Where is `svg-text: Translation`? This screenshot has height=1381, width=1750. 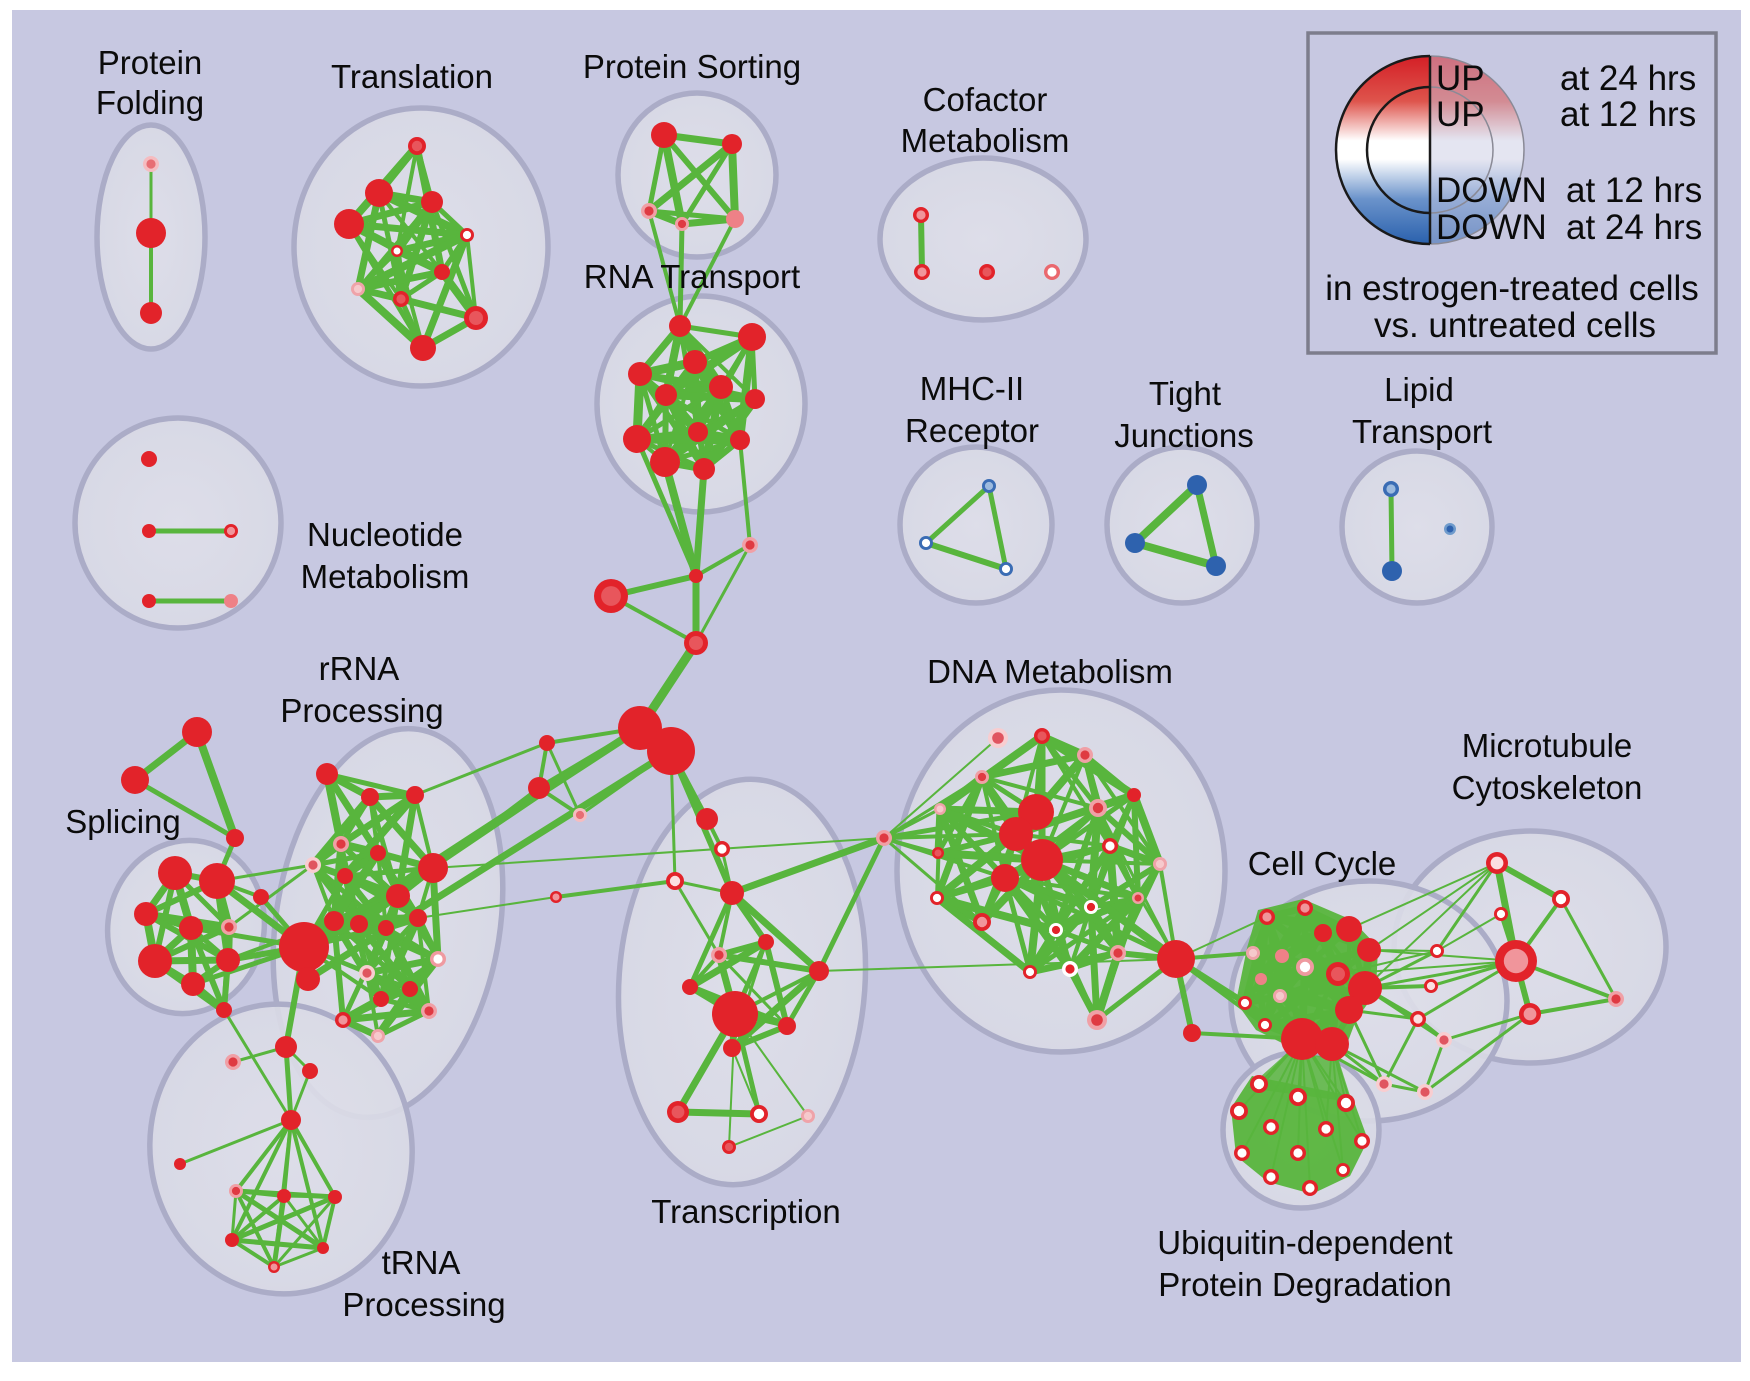 svg-text: Translation is located at coordinates (412, 76).